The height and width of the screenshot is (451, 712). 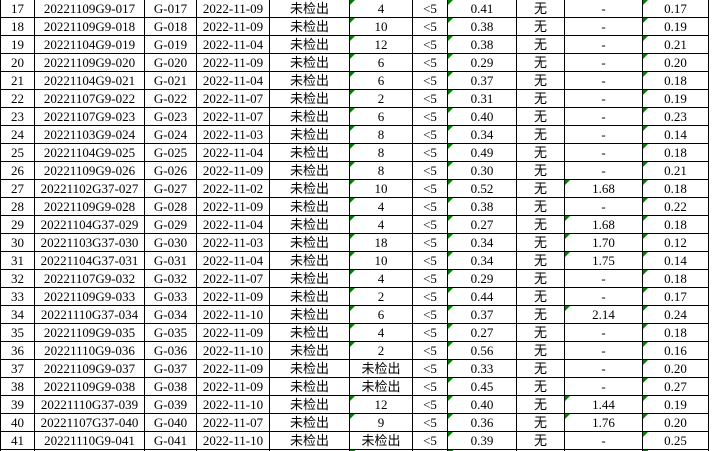 What do you see at coordinates (18, 441) in the screenshot?
I see `table-cell: 41` at bounding box center [18, 441].